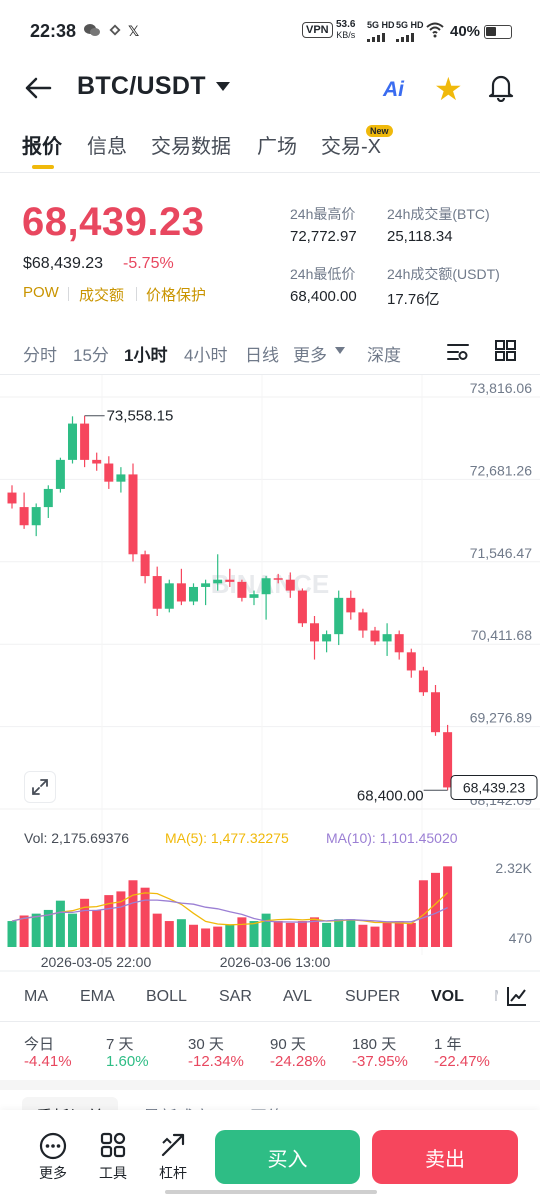 Image resolution: width=540 pixels, height=1199 pixels. I want to click on wifi-icon, so click(435, 32).